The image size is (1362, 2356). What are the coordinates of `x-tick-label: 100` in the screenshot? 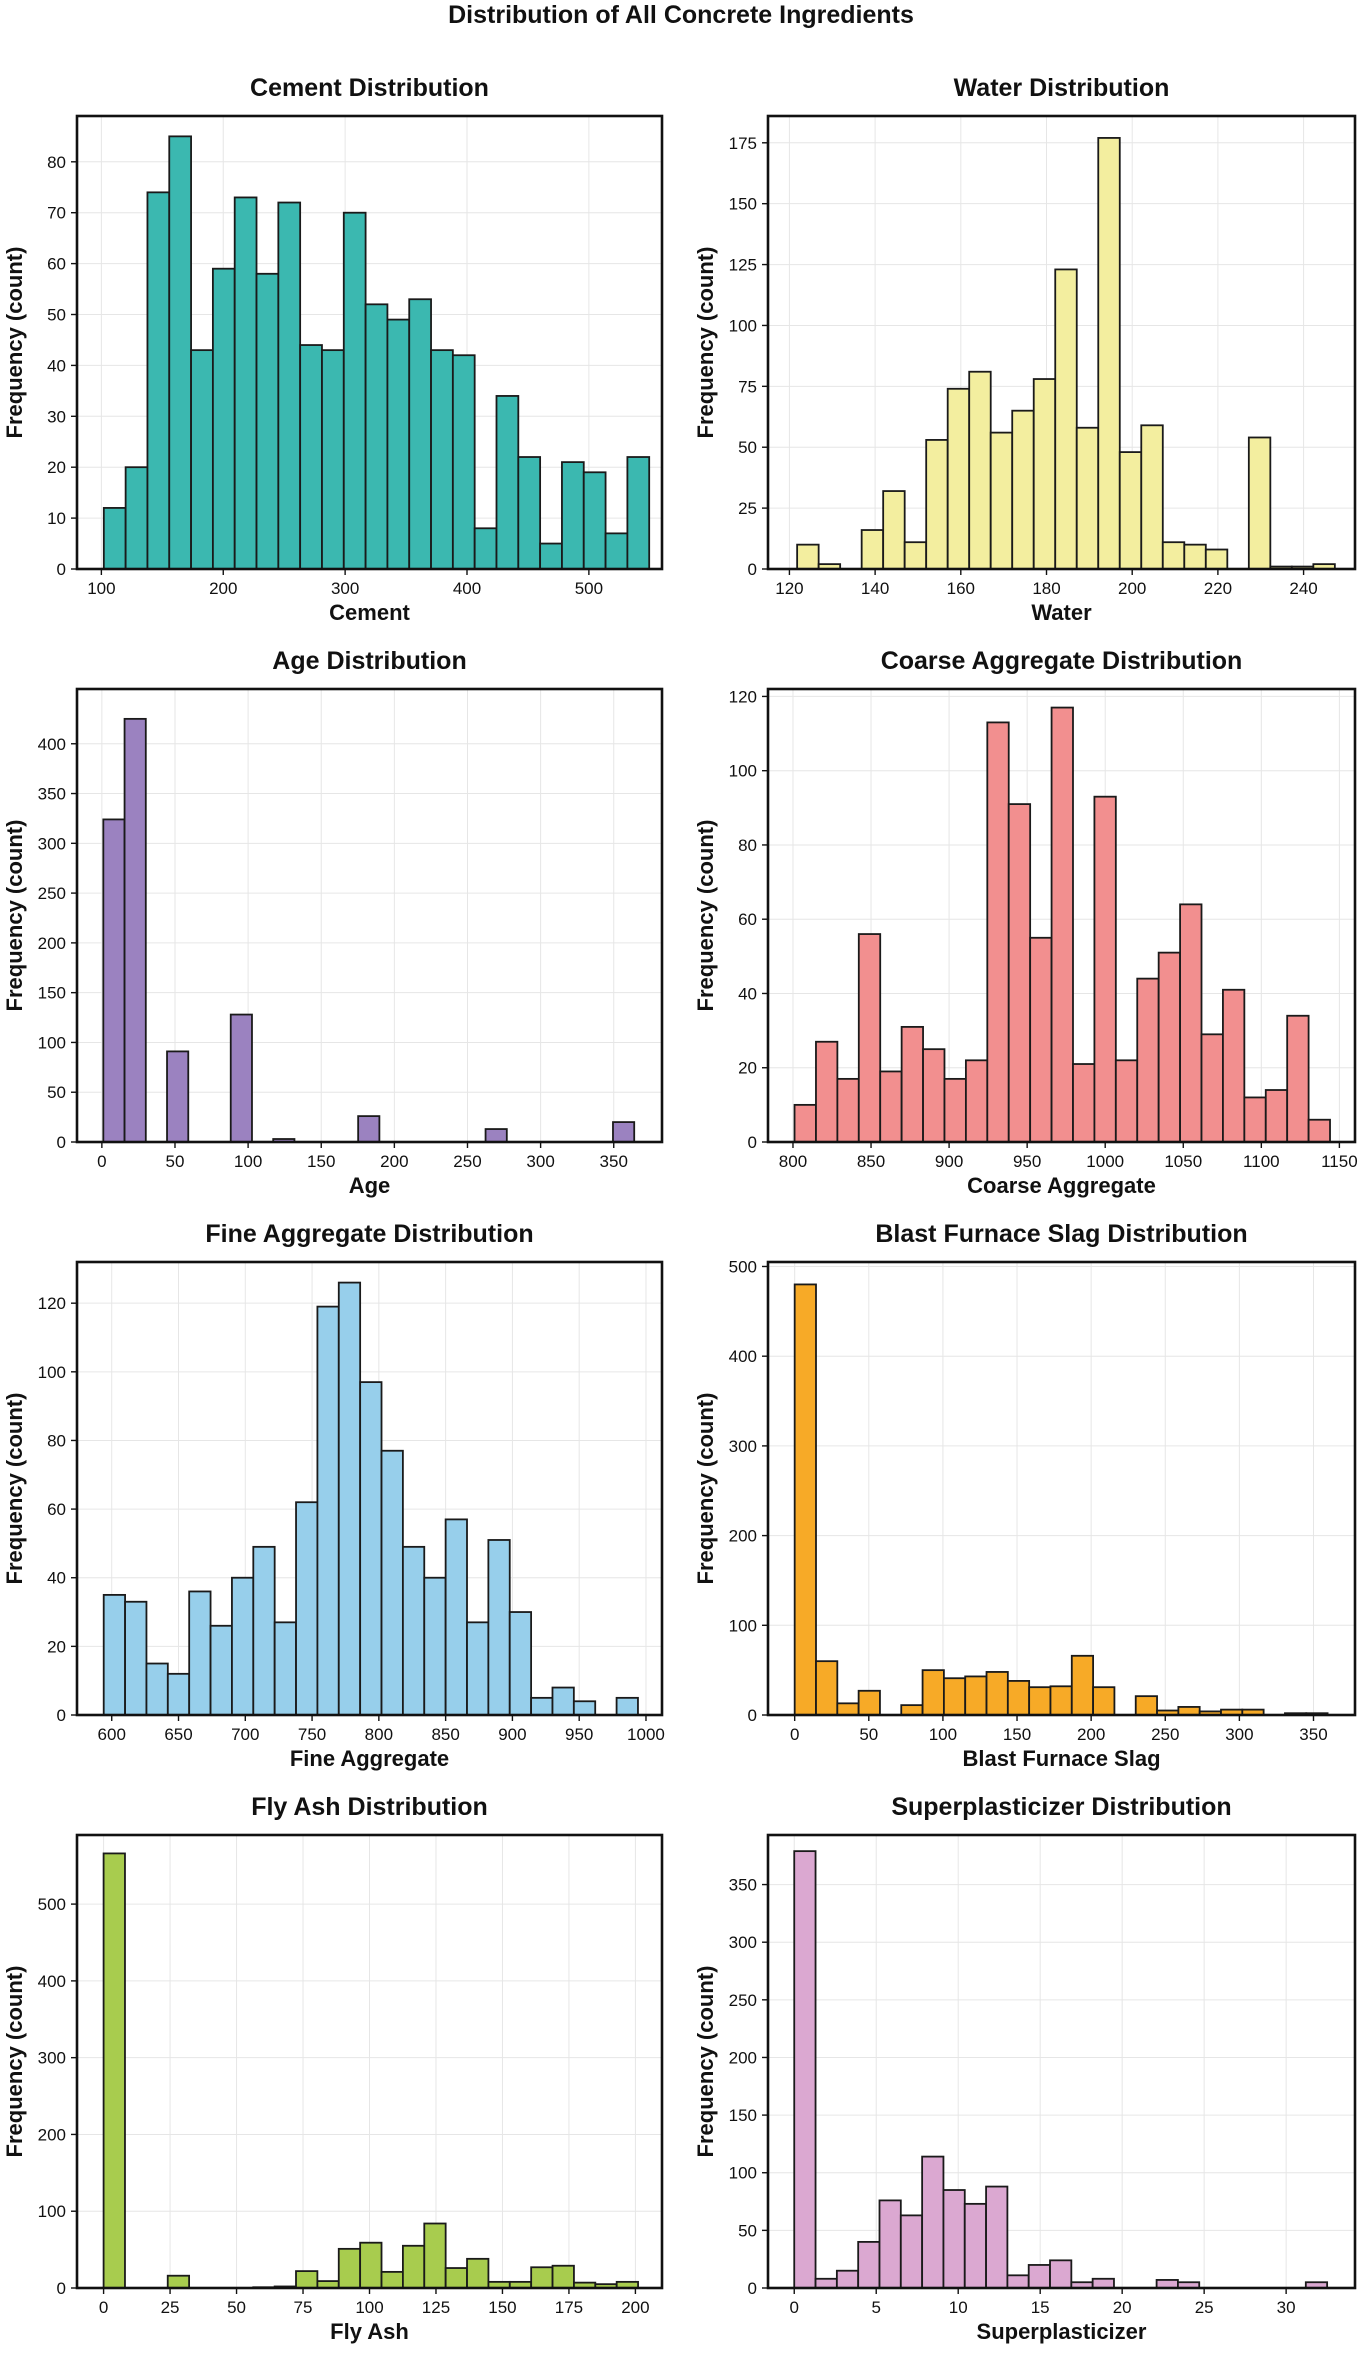 It's located at (248, 1161).